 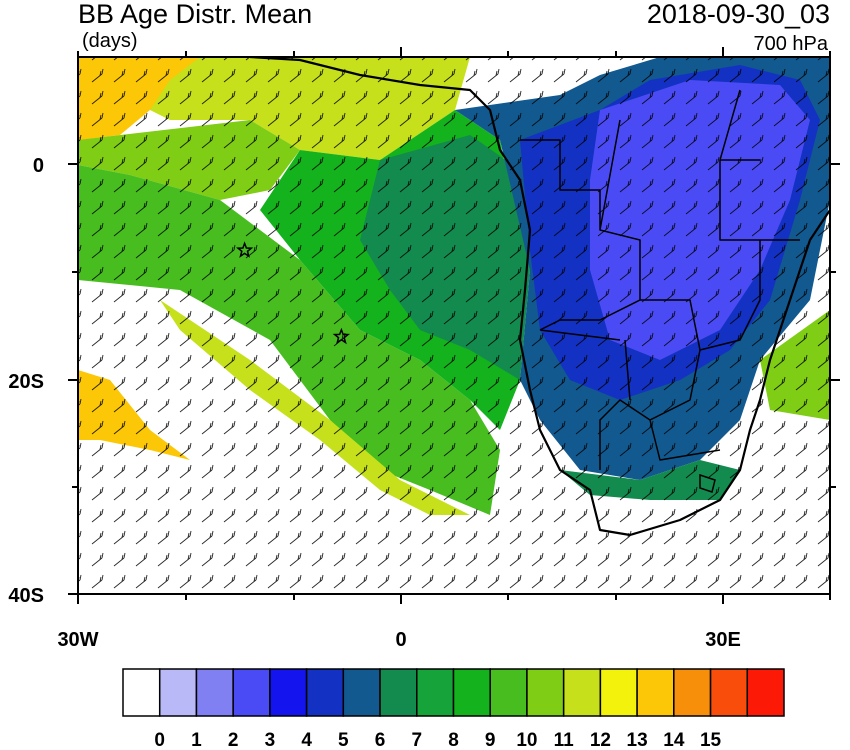 What do you see at coordinates (195, 14) in the screenshot?
I see `map-title: BB Age Distr. Mean` at bounding box center [195, 14].